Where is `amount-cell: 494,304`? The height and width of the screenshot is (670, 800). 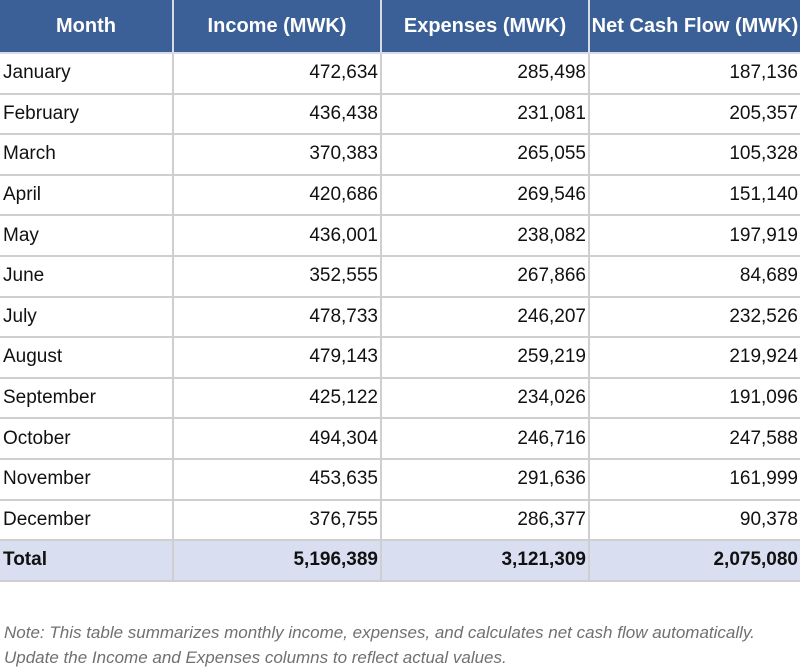 amount-cell: 494,304 is located at coordinates (278, 439).